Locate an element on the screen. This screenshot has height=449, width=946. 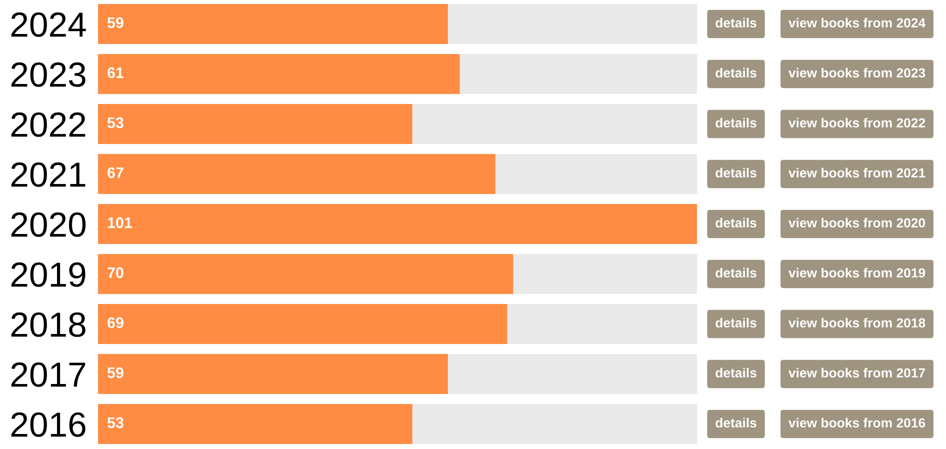
y-tick-label: 2019 is located at coordinates (48, 274).